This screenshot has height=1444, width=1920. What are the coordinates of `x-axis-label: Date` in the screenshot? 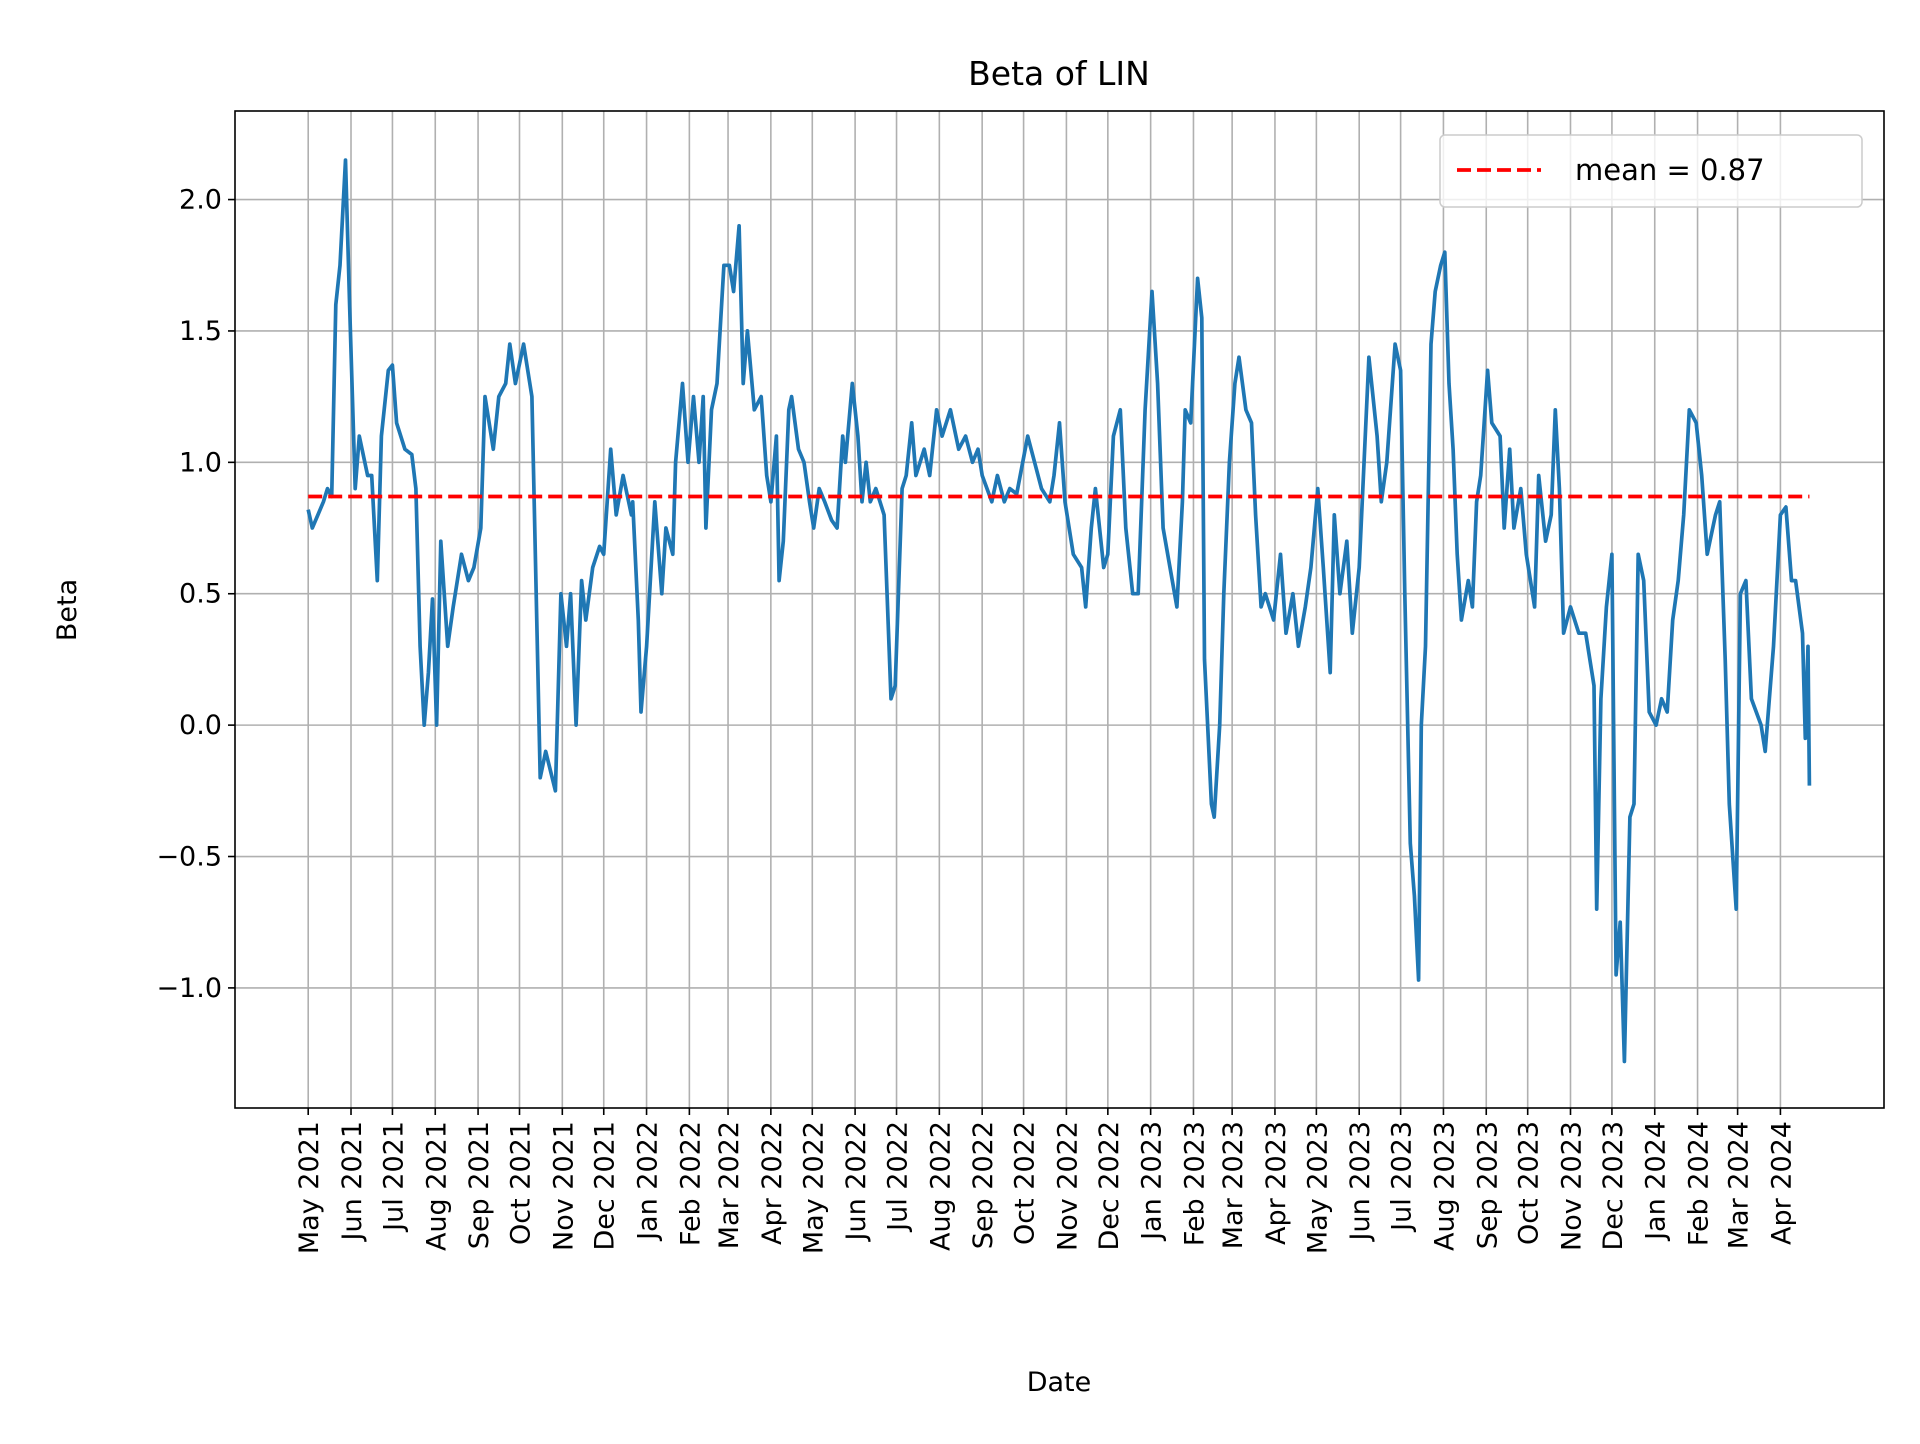 It's located at (1059, 1382).